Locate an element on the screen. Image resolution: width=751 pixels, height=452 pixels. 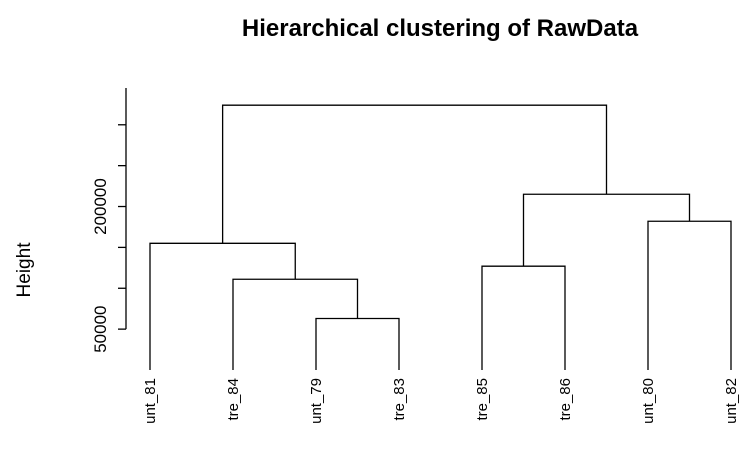
leaf-label: tre_85 is located at coordinates (482, 399).